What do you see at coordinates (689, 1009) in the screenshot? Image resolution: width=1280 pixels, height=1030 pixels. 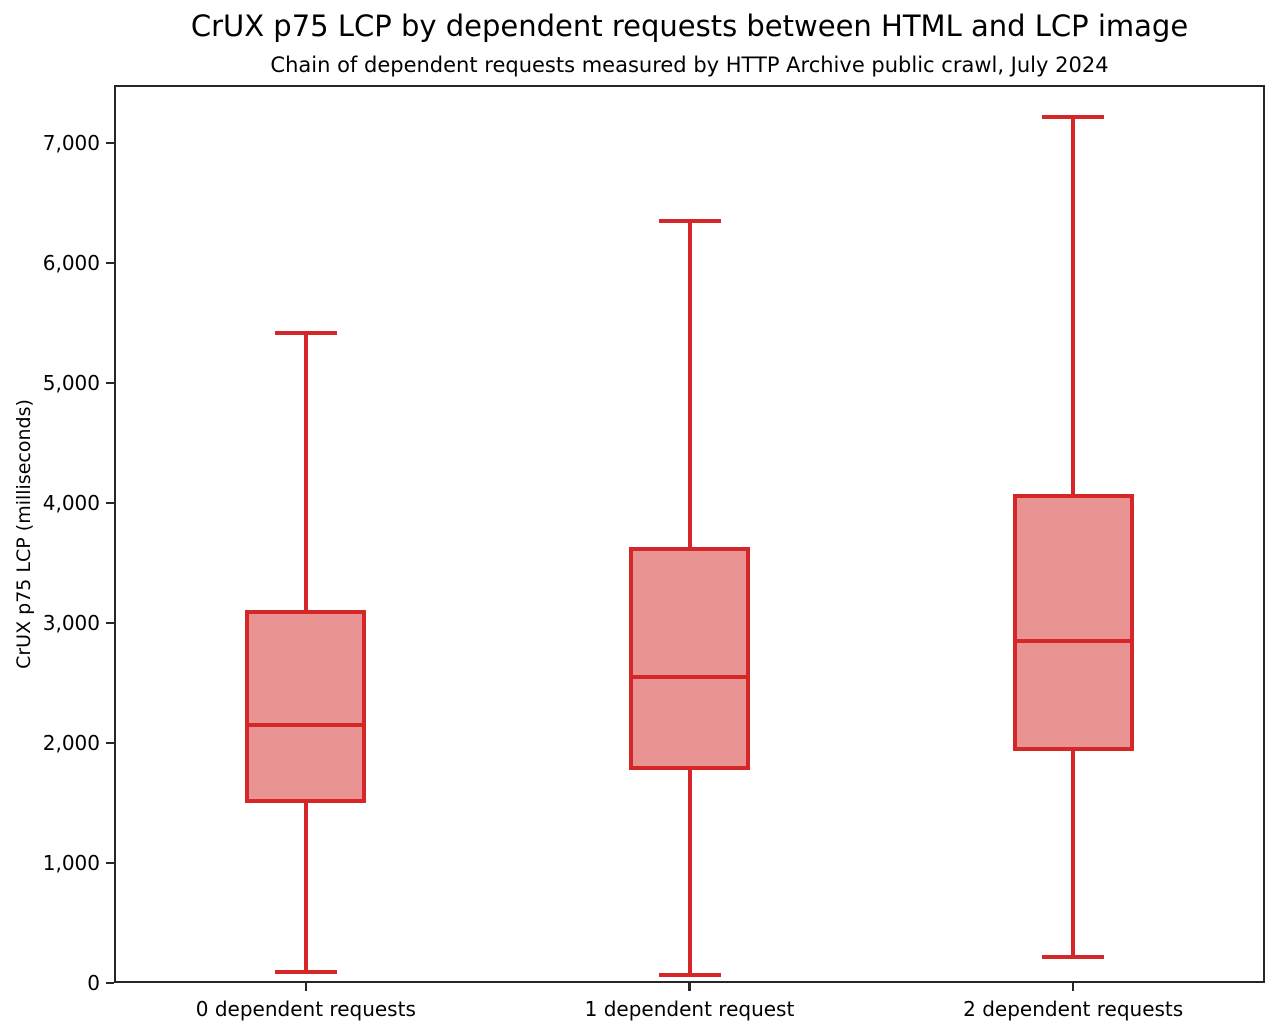 I see `x-tick-label: 1 dependent request` at bounding box center [689, 1009].